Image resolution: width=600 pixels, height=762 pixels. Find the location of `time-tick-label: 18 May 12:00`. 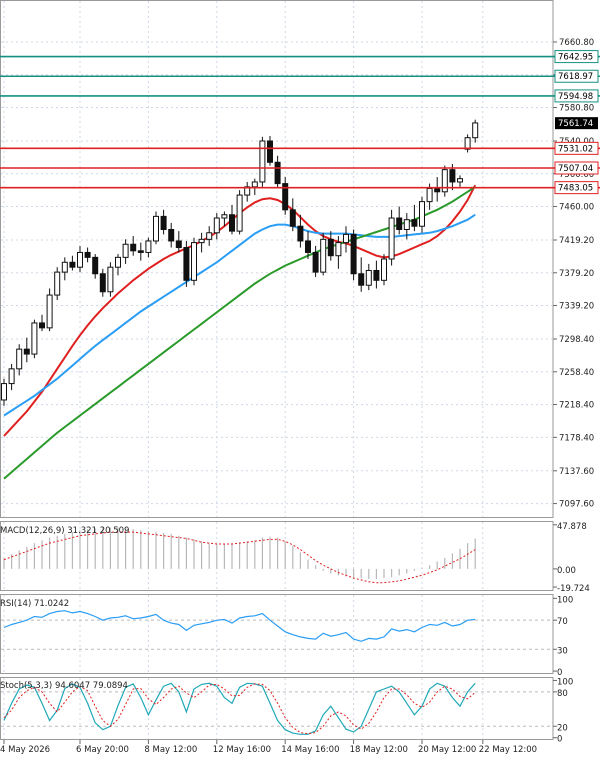

time-tick-label: 18 May 12:00 is located at coordinates (379, 750).